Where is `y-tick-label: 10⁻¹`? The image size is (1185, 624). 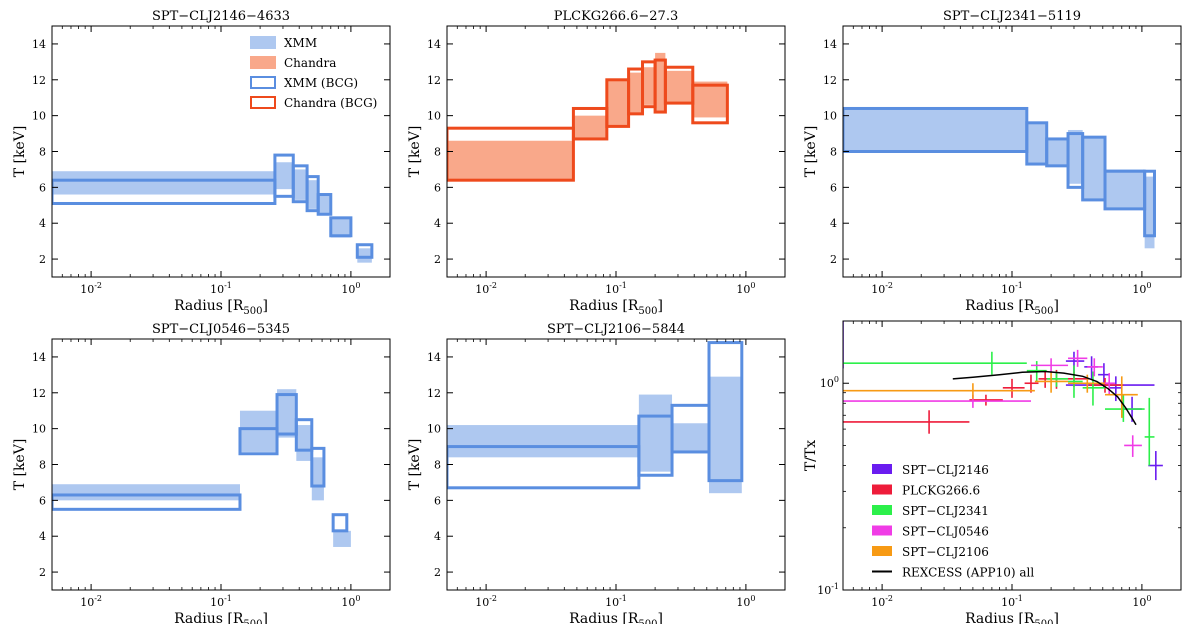
y-tick-label: 10⁻¹ is located at coordinates (828, 589).